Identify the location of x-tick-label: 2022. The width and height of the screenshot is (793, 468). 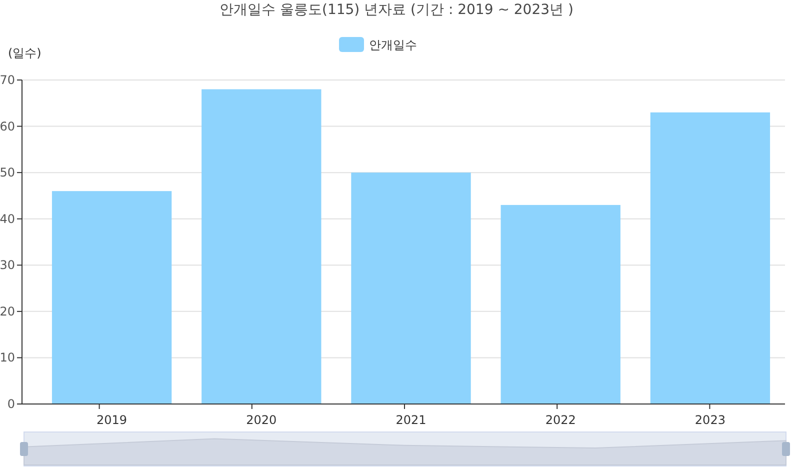
(560, 420).